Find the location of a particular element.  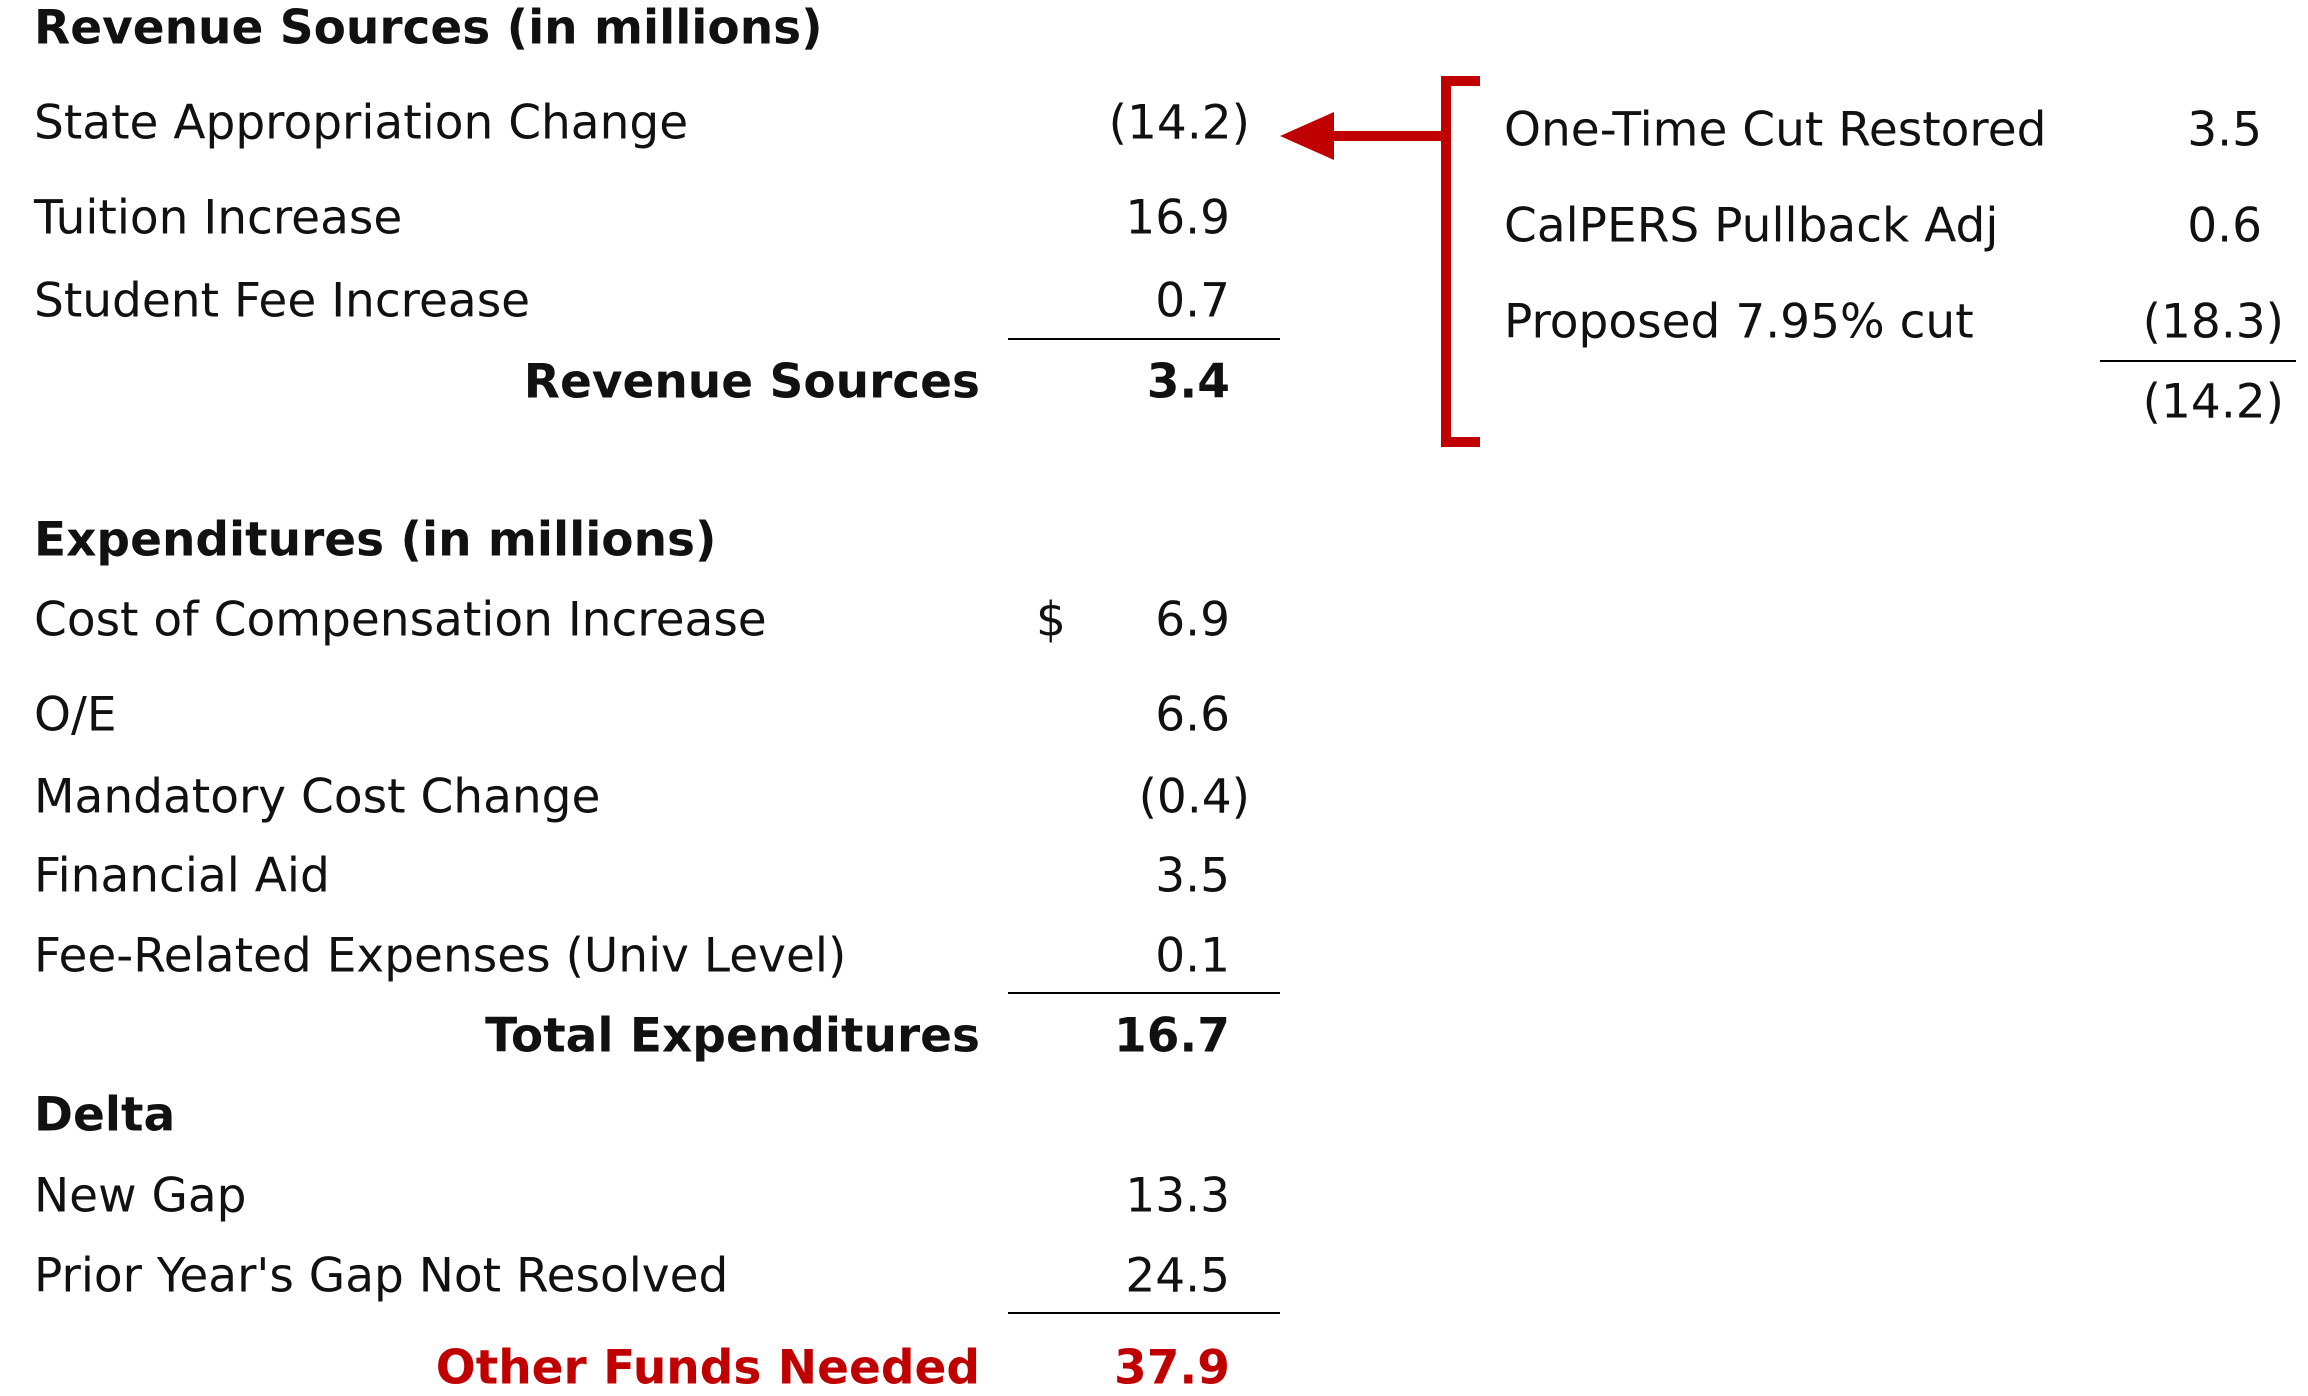

expenditures-row-label: Financial Aid is located at coordinates (182, 876).